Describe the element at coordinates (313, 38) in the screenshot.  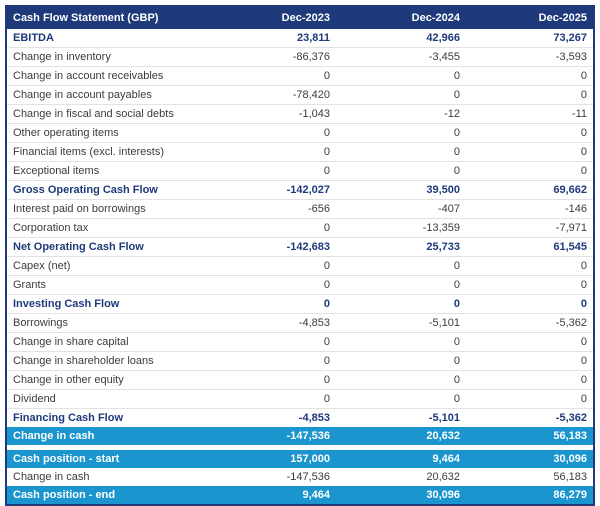
I see `row-value: 23,811` at that location.